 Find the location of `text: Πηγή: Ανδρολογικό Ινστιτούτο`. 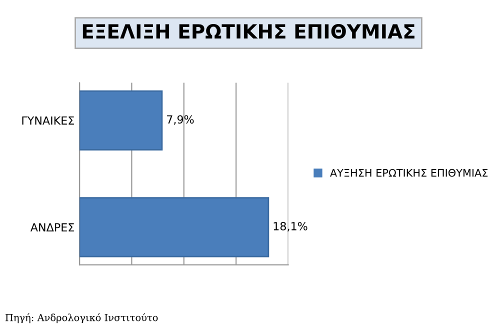

text: Πηγή: Ανδρολογικό Ινστιτούτο is located at coordinates (82, 318).